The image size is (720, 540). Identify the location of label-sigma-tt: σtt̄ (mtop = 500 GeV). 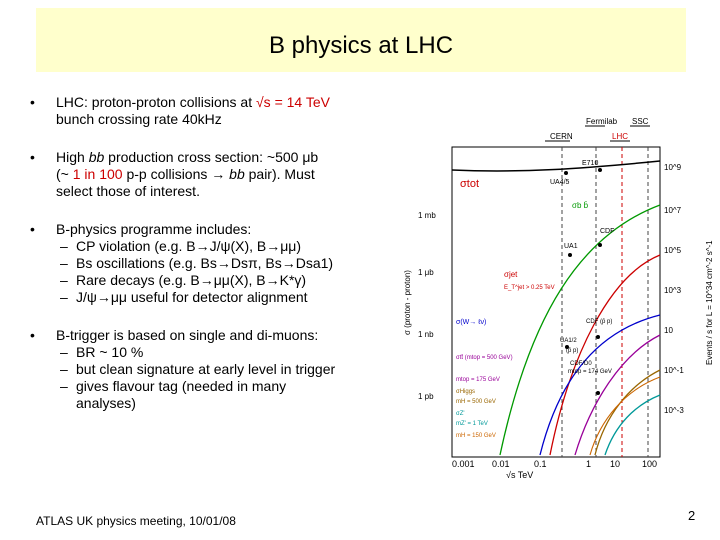
(484, 357).